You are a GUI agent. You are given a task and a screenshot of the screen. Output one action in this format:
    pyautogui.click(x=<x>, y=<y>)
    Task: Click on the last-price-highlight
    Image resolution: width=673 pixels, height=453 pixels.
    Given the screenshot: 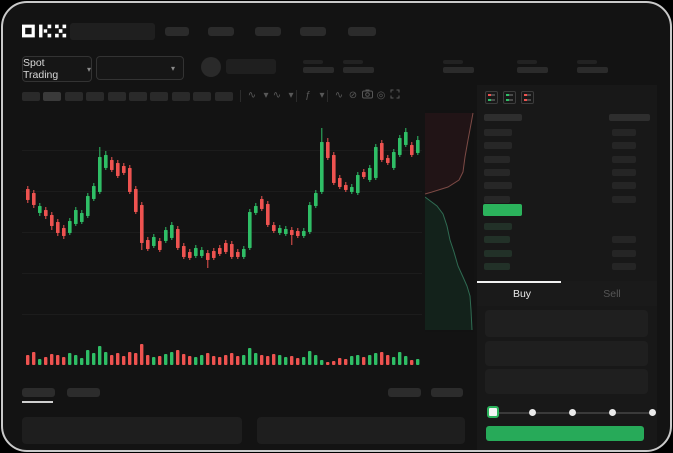 What is the action you would take?
    pyautogui.click(x=502, y=210)
    